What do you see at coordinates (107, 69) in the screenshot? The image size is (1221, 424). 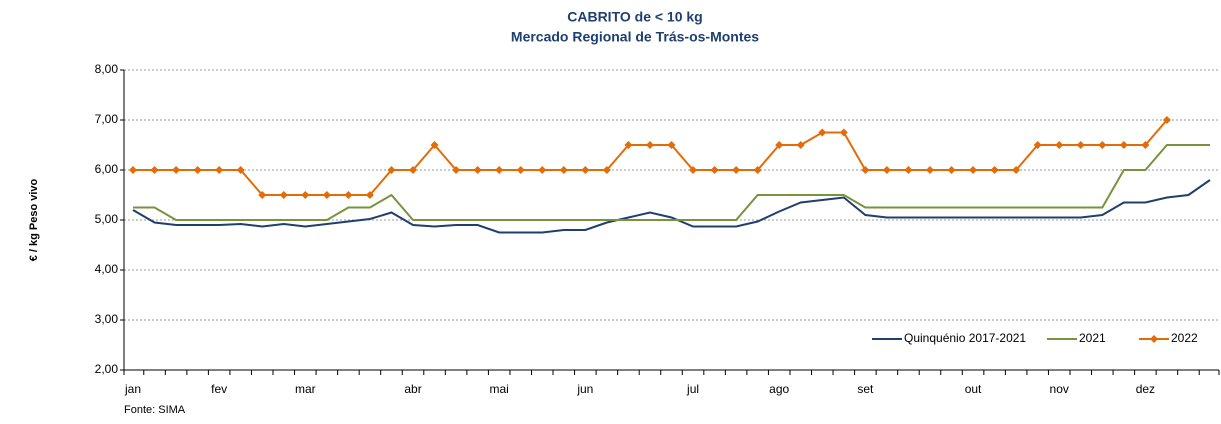 I see `y-tick-label: 8,00` at bounding box center [107, 69].